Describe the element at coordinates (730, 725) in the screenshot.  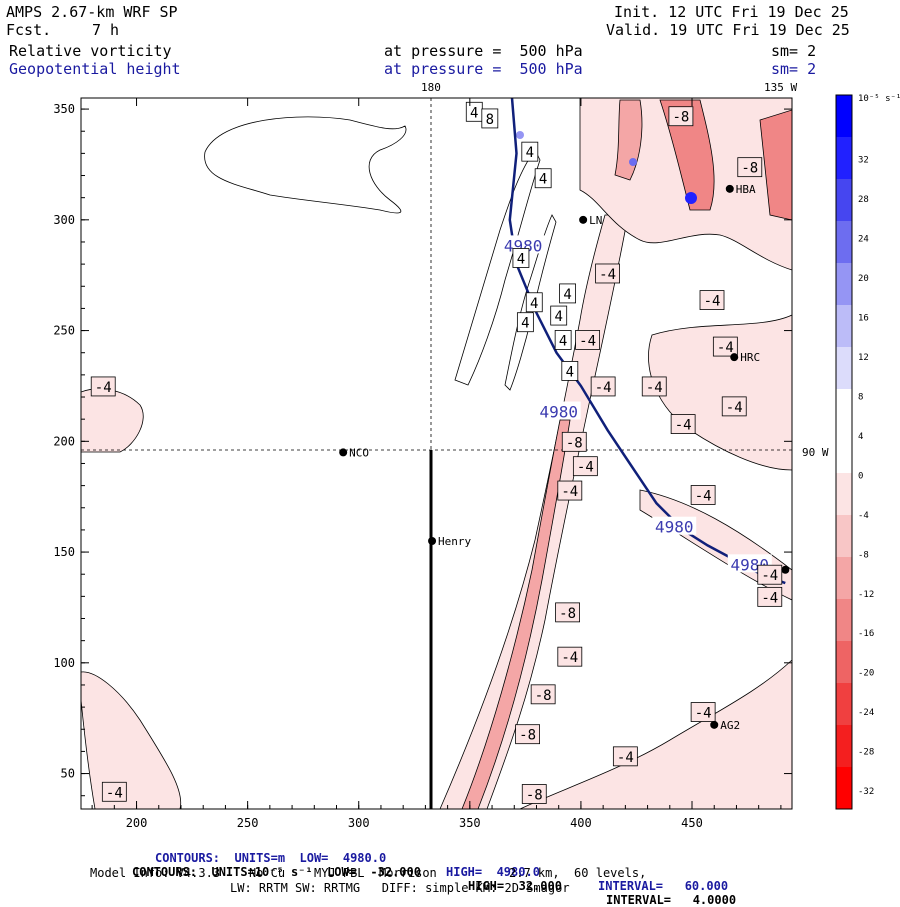
I see `station-label: AG2` at that location.